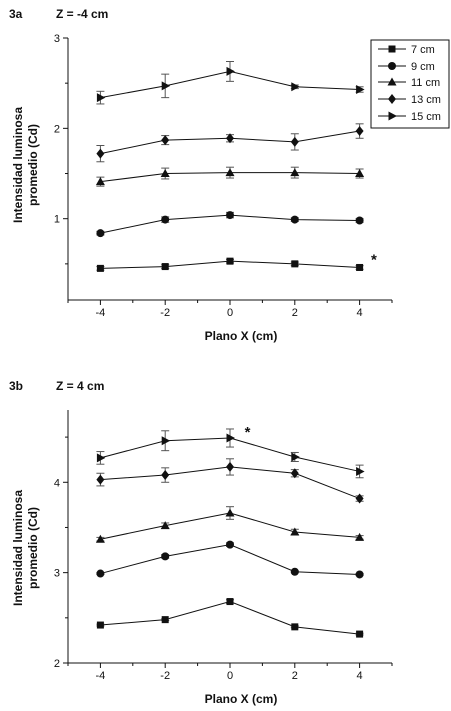 This screenshot has width=451, height=711. Describe the element at coordinates (426, 100) in the screenshot. I see `legend-label-13cm: 13 cm` at that location.